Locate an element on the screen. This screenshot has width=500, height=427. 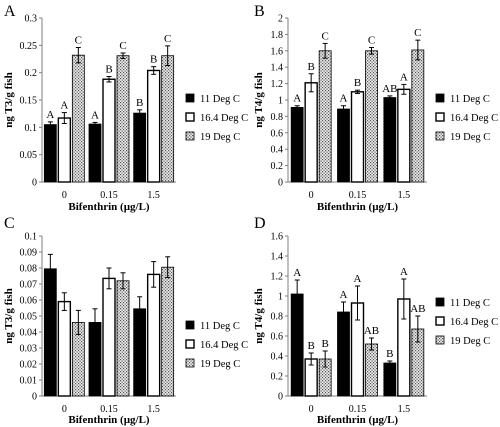
y-tick-label: 1.2 is located at coordinates (277, 84).